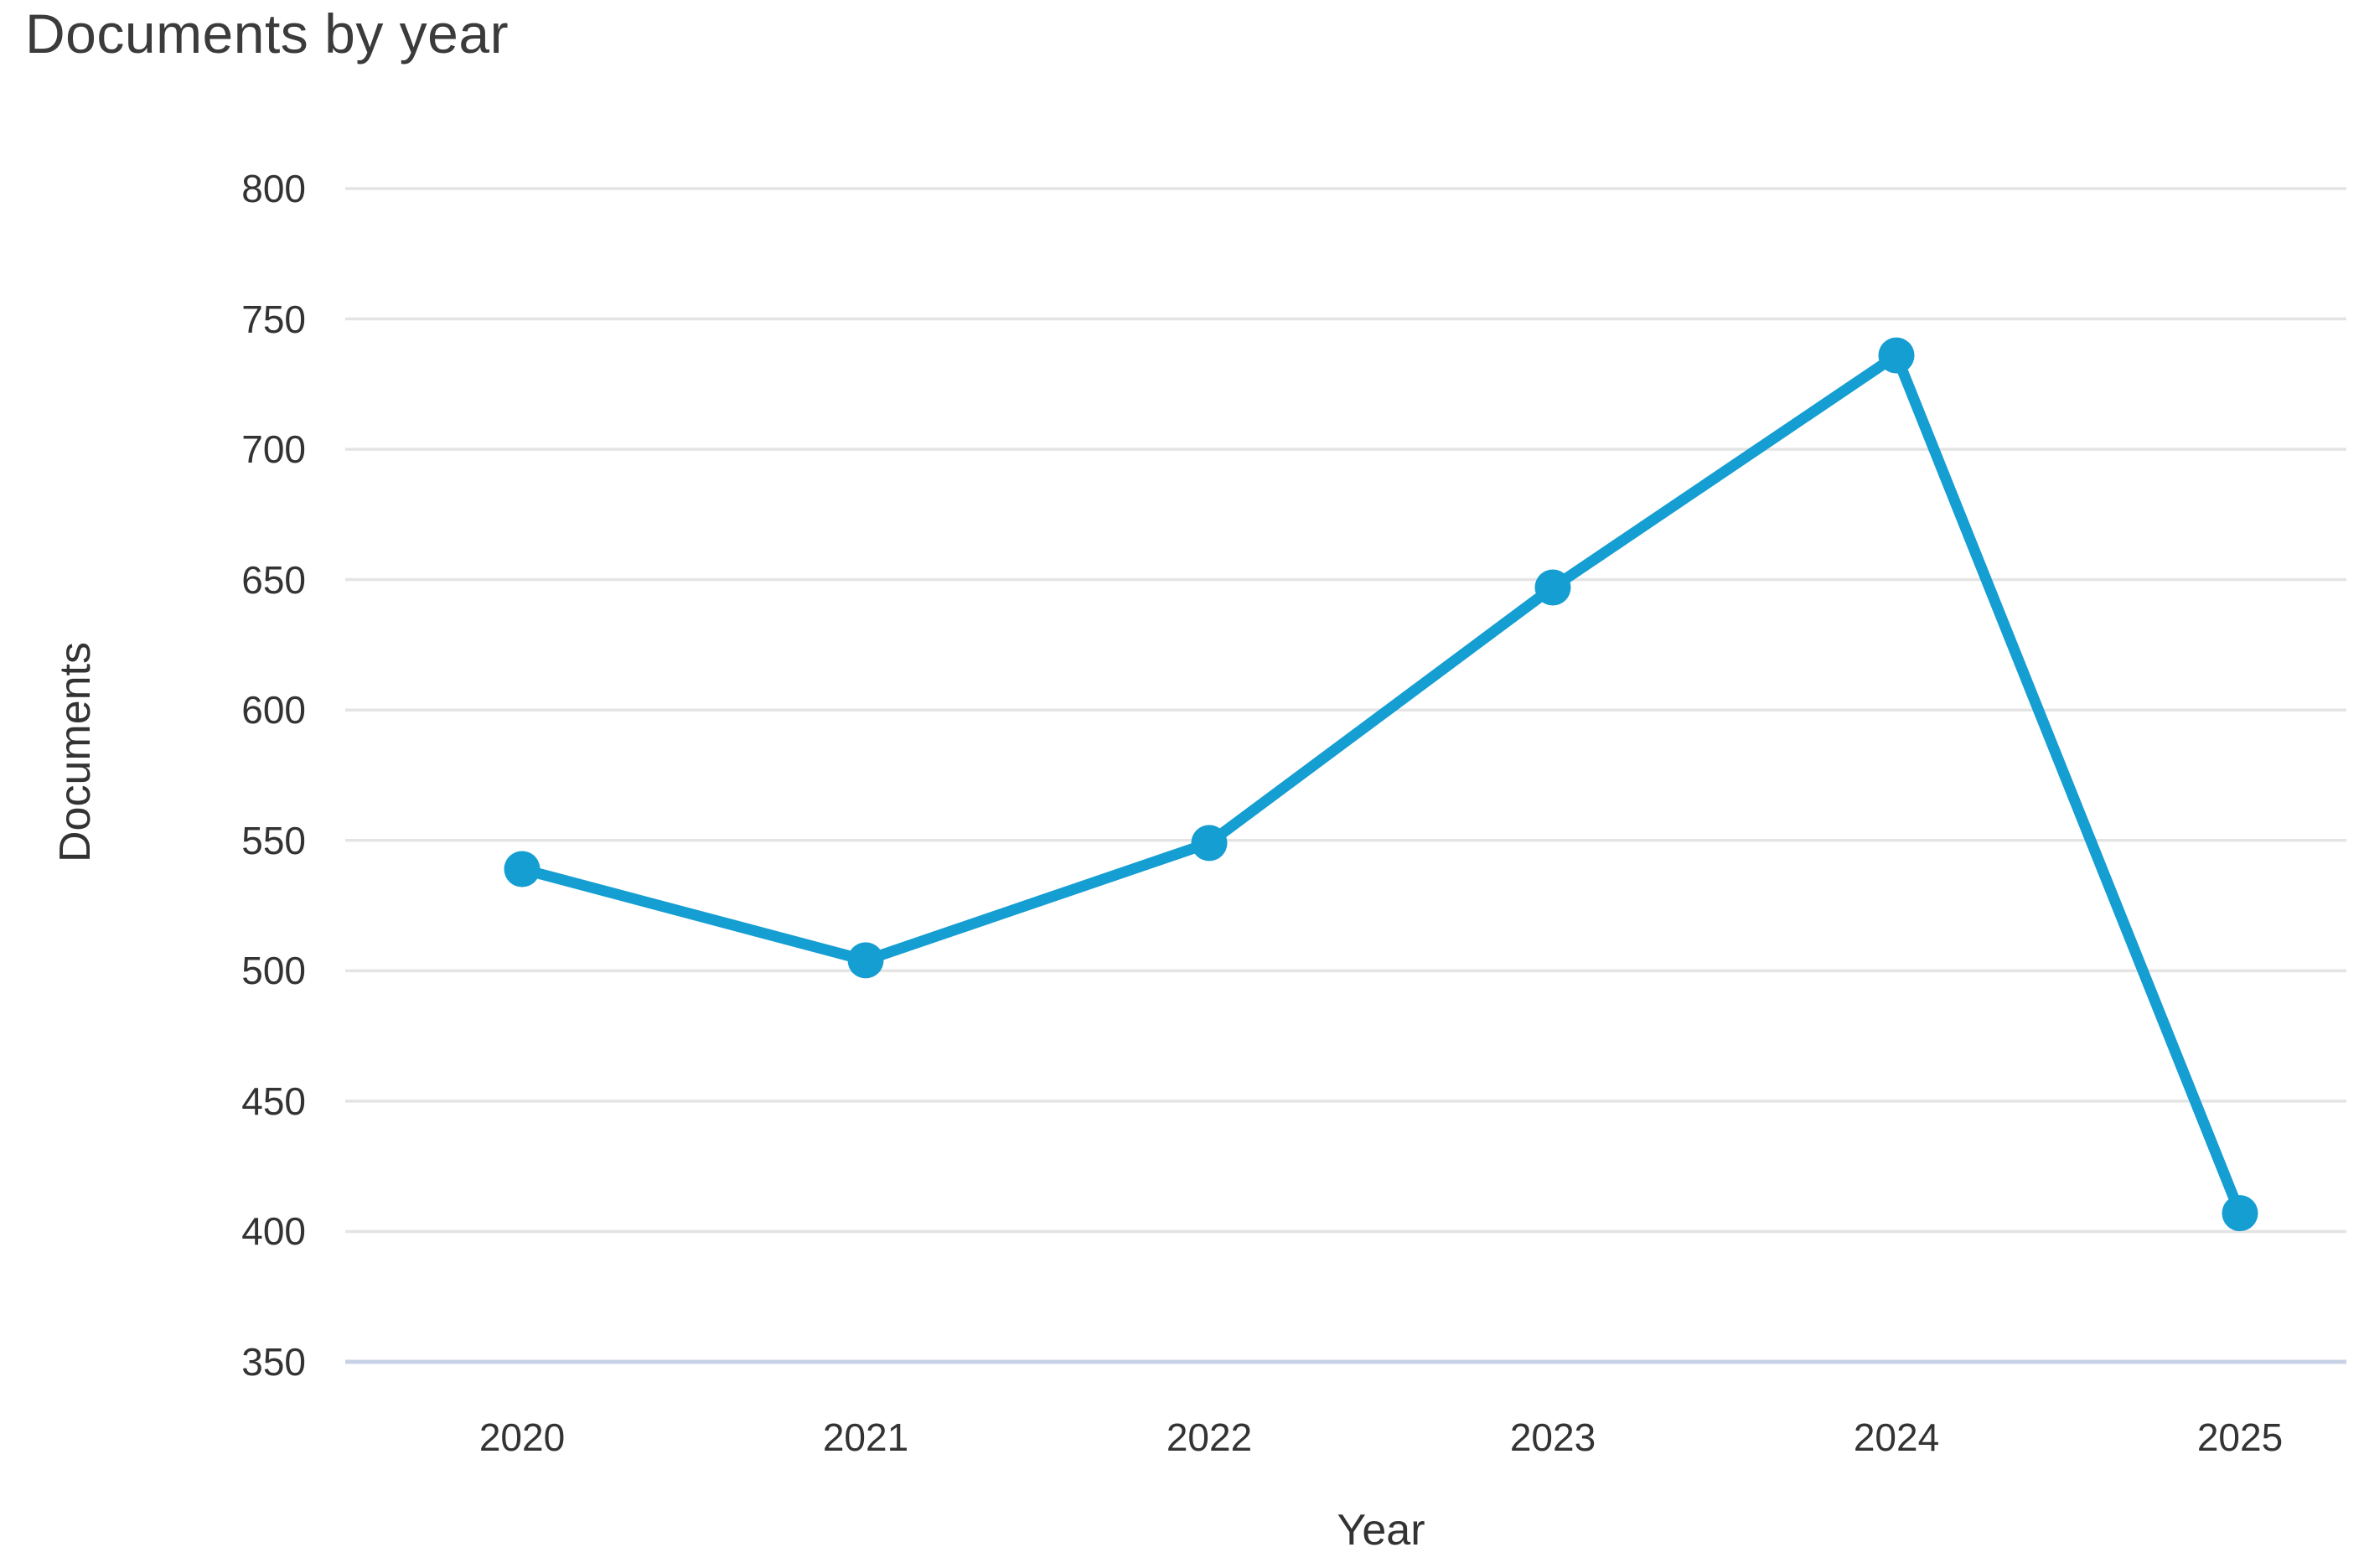 This screenshot has height=1568, width=2364. I want to click on x-tick-label: 2022, so click(1209, 1437).